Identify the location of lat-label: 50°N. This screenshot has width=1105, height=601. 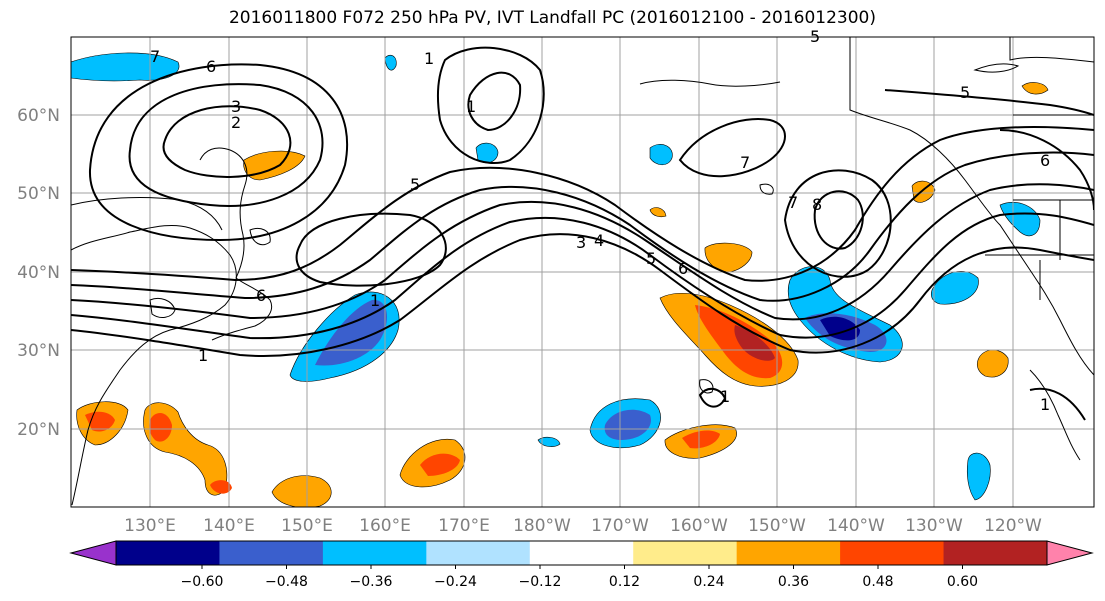
(38, 194).